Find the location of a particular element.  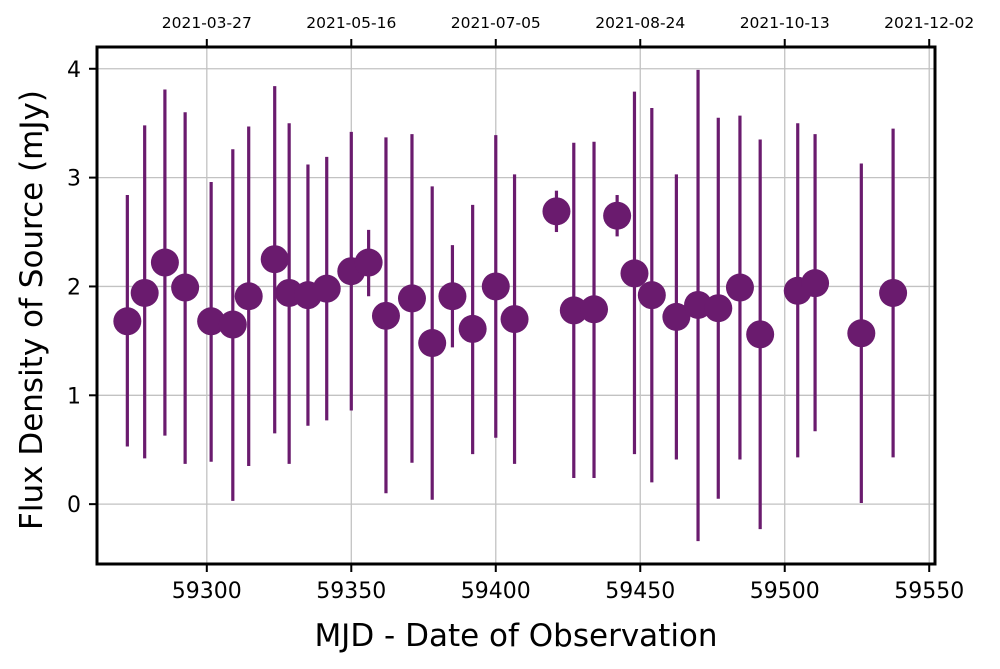

x-tick-label: 59500 is located at coordinates (785, 591).